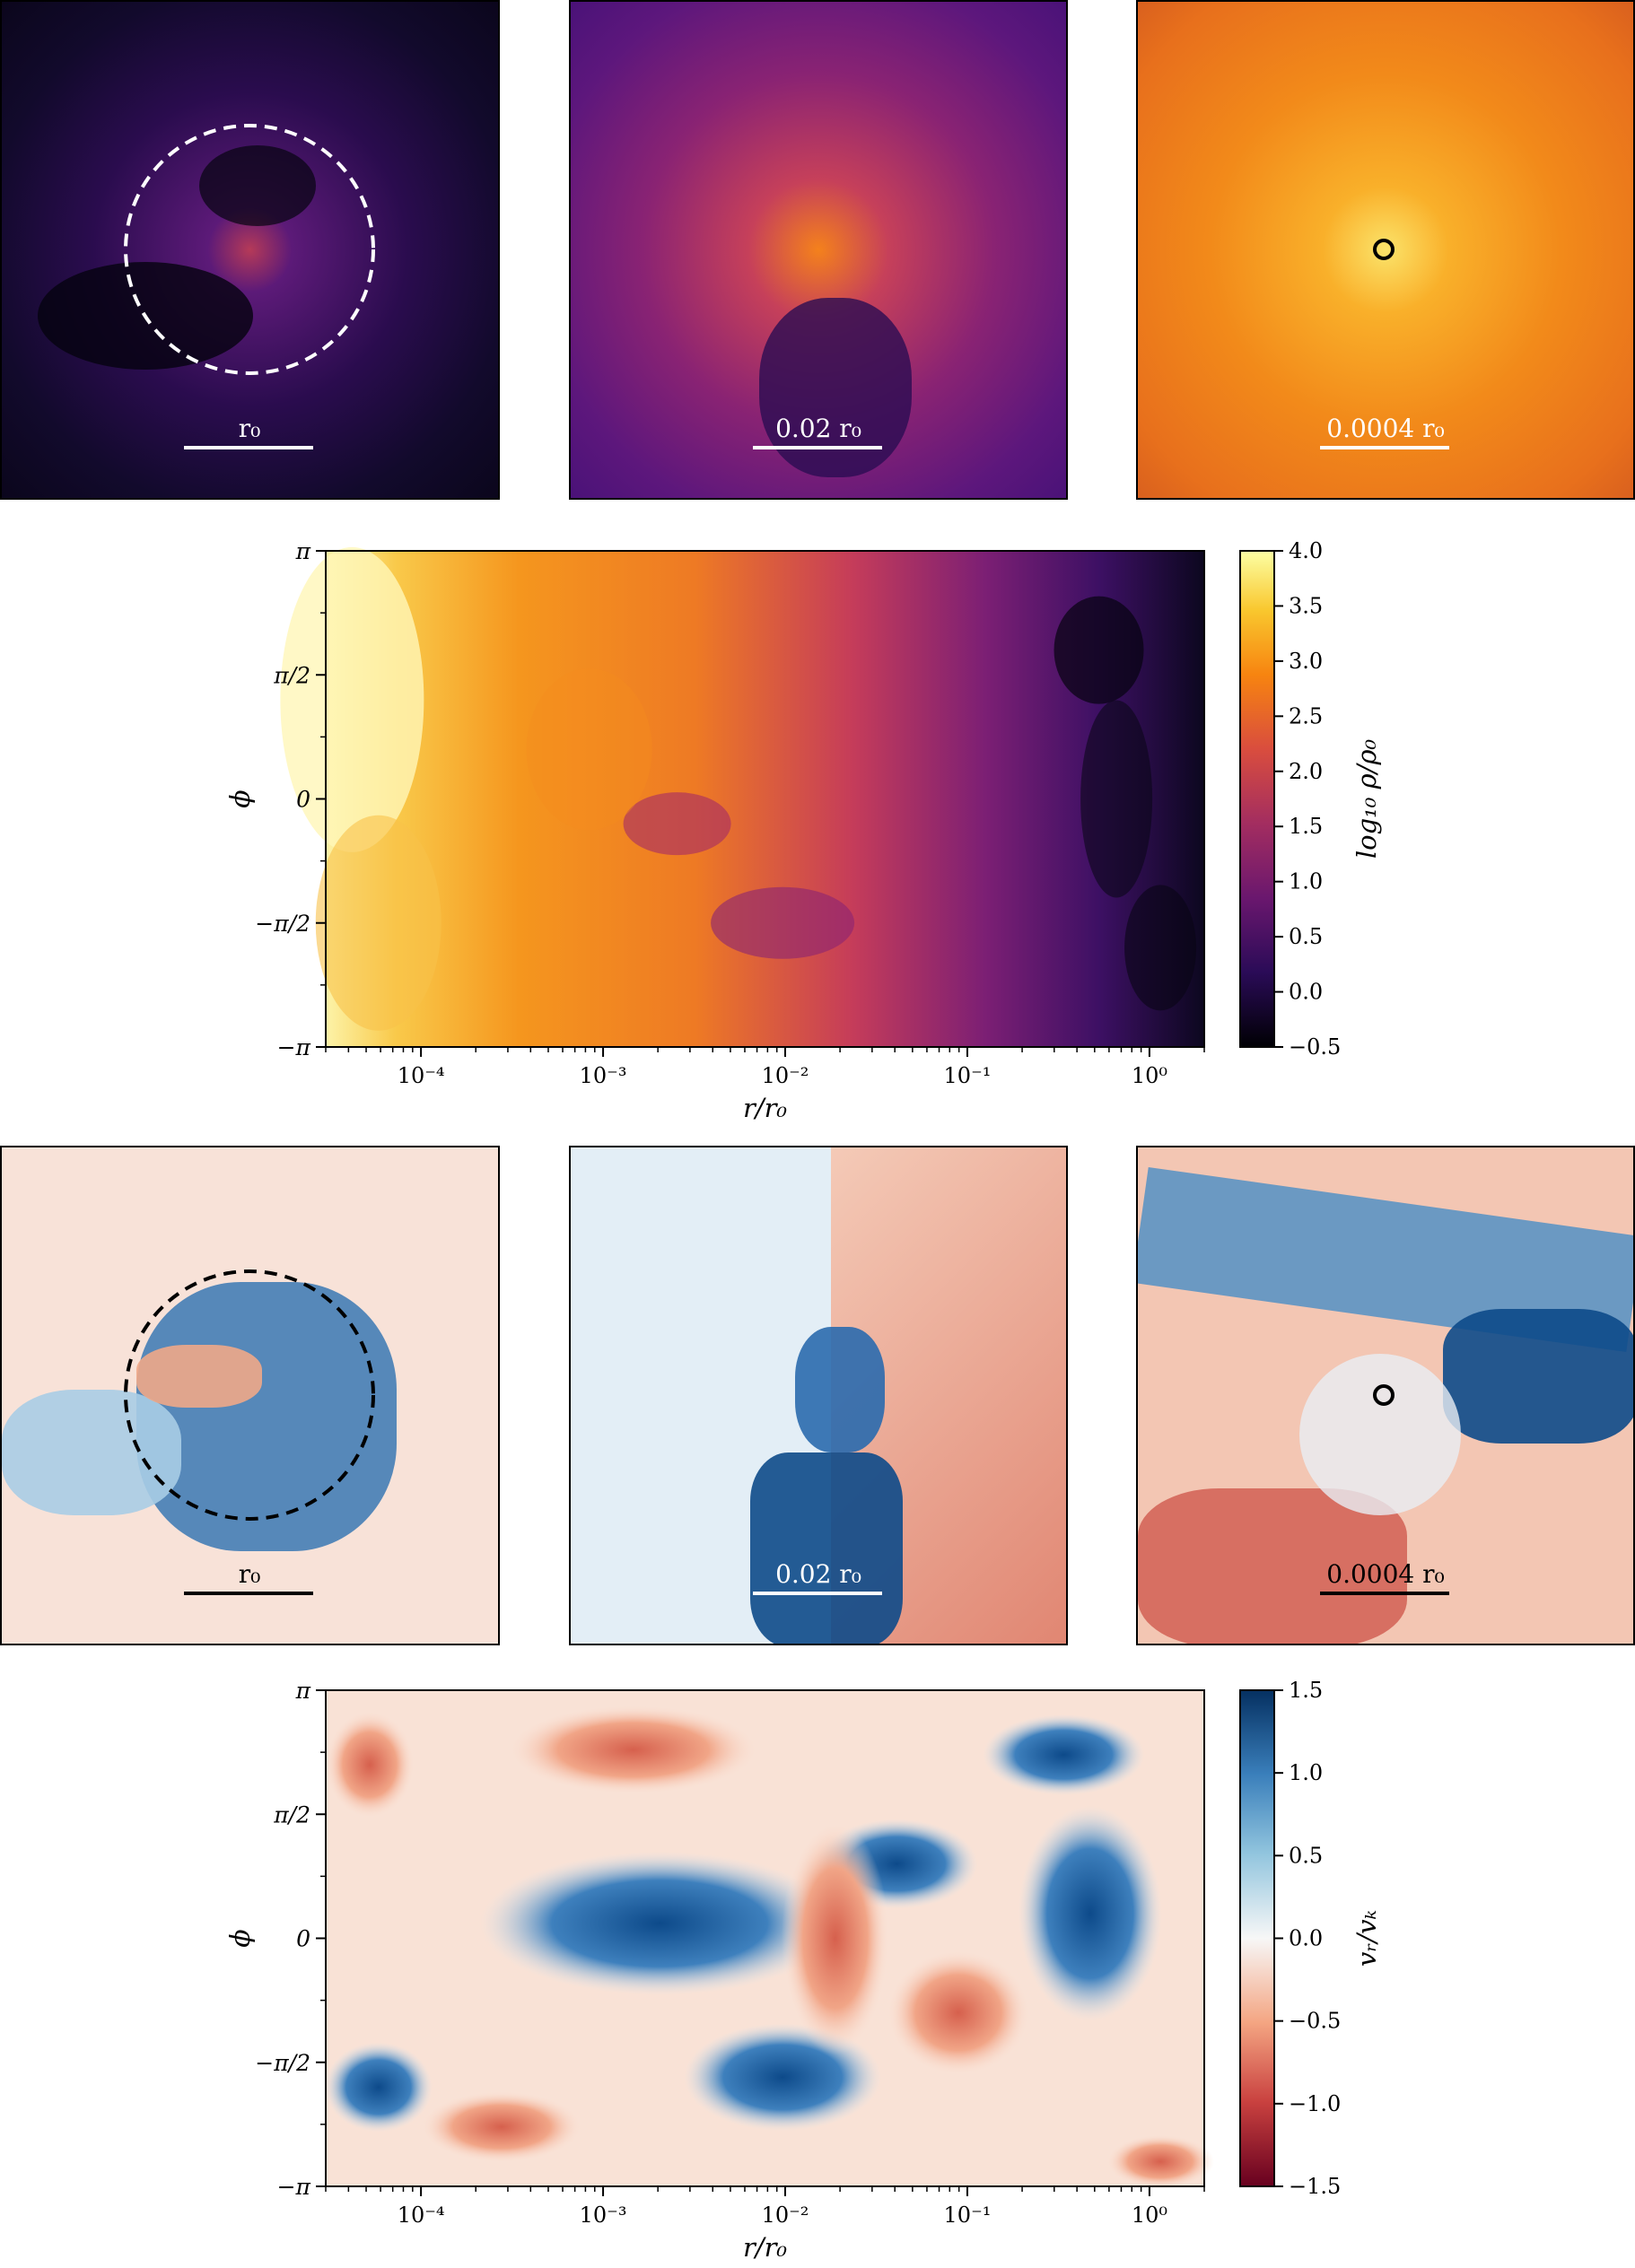 This screenshot has height=2268, width=1635. Describe the element at coordinates (1306, 1772) in the screenshot. I see `velocity-colorbar-tick-label: 1.0` at that location.